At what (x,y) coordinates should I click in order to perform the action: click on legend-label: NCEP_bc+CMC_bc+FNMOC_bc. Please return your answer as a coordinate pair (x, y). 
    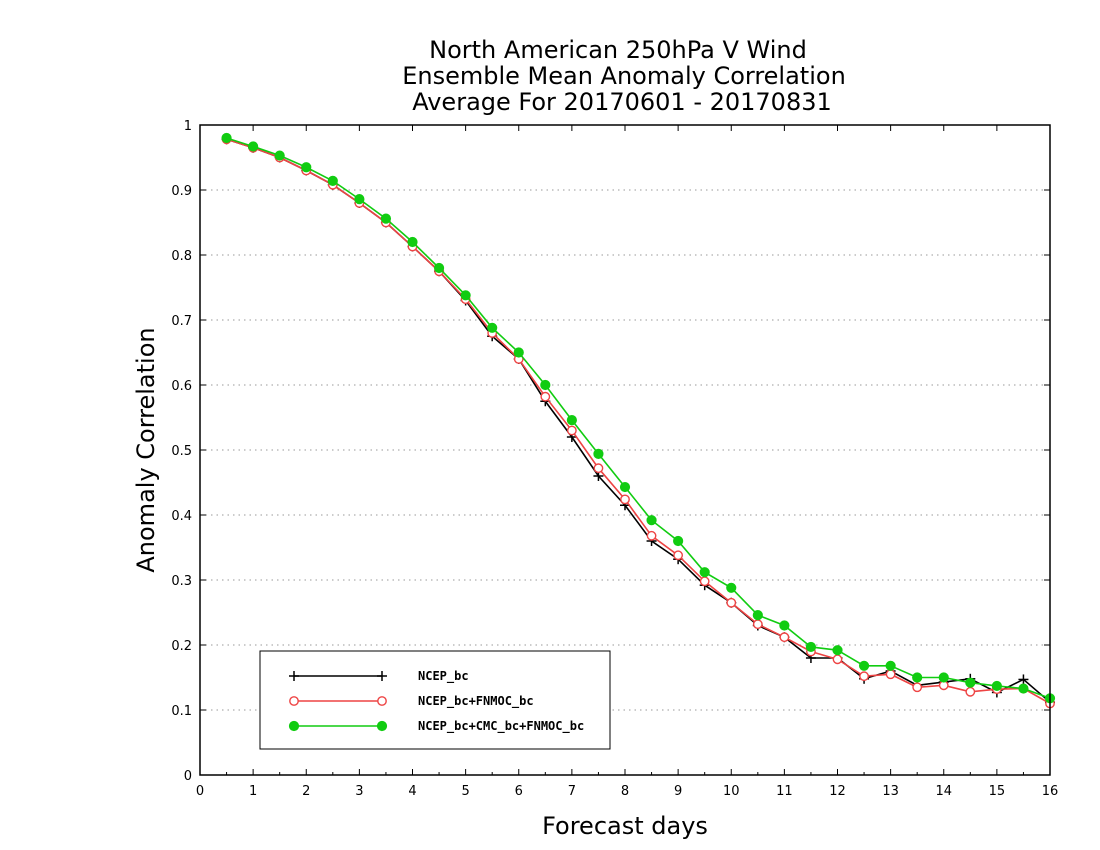
    Looking at the image, I should click on (501, 726).